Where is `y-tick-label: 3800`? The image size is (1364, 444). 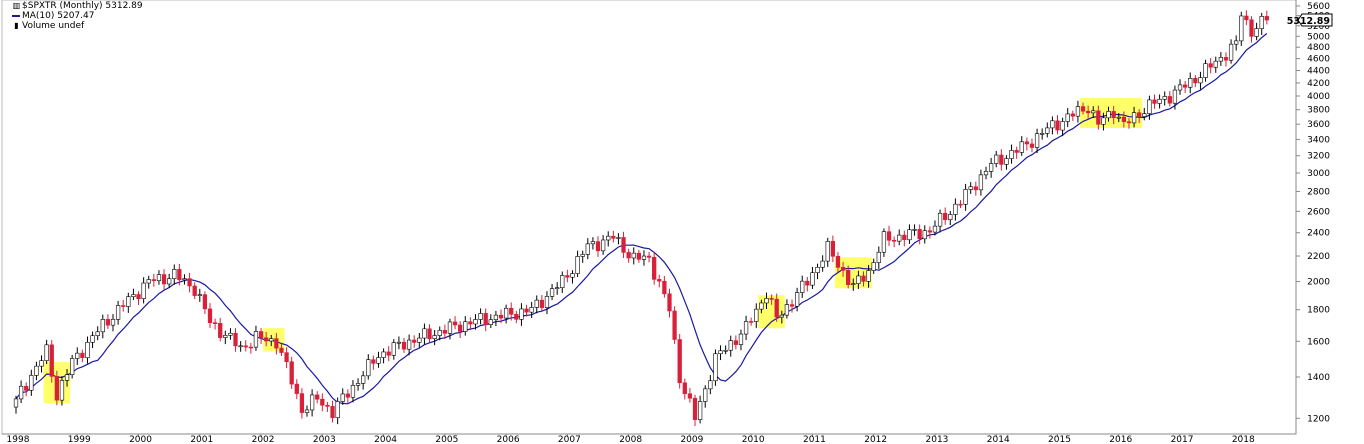 y-tick-label: 3800 is located at coordinates (1318, 111).